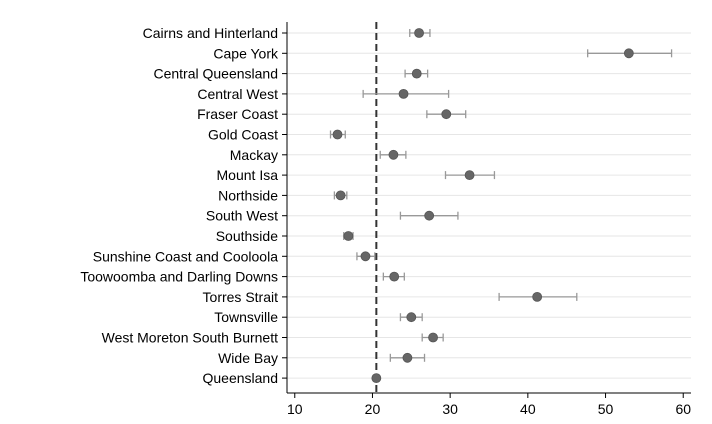 This screenshot has width=712, height=424. Describe the element at coordinates (450, 409) in the screenshot. I see `x-tick-label: 30` at that location.